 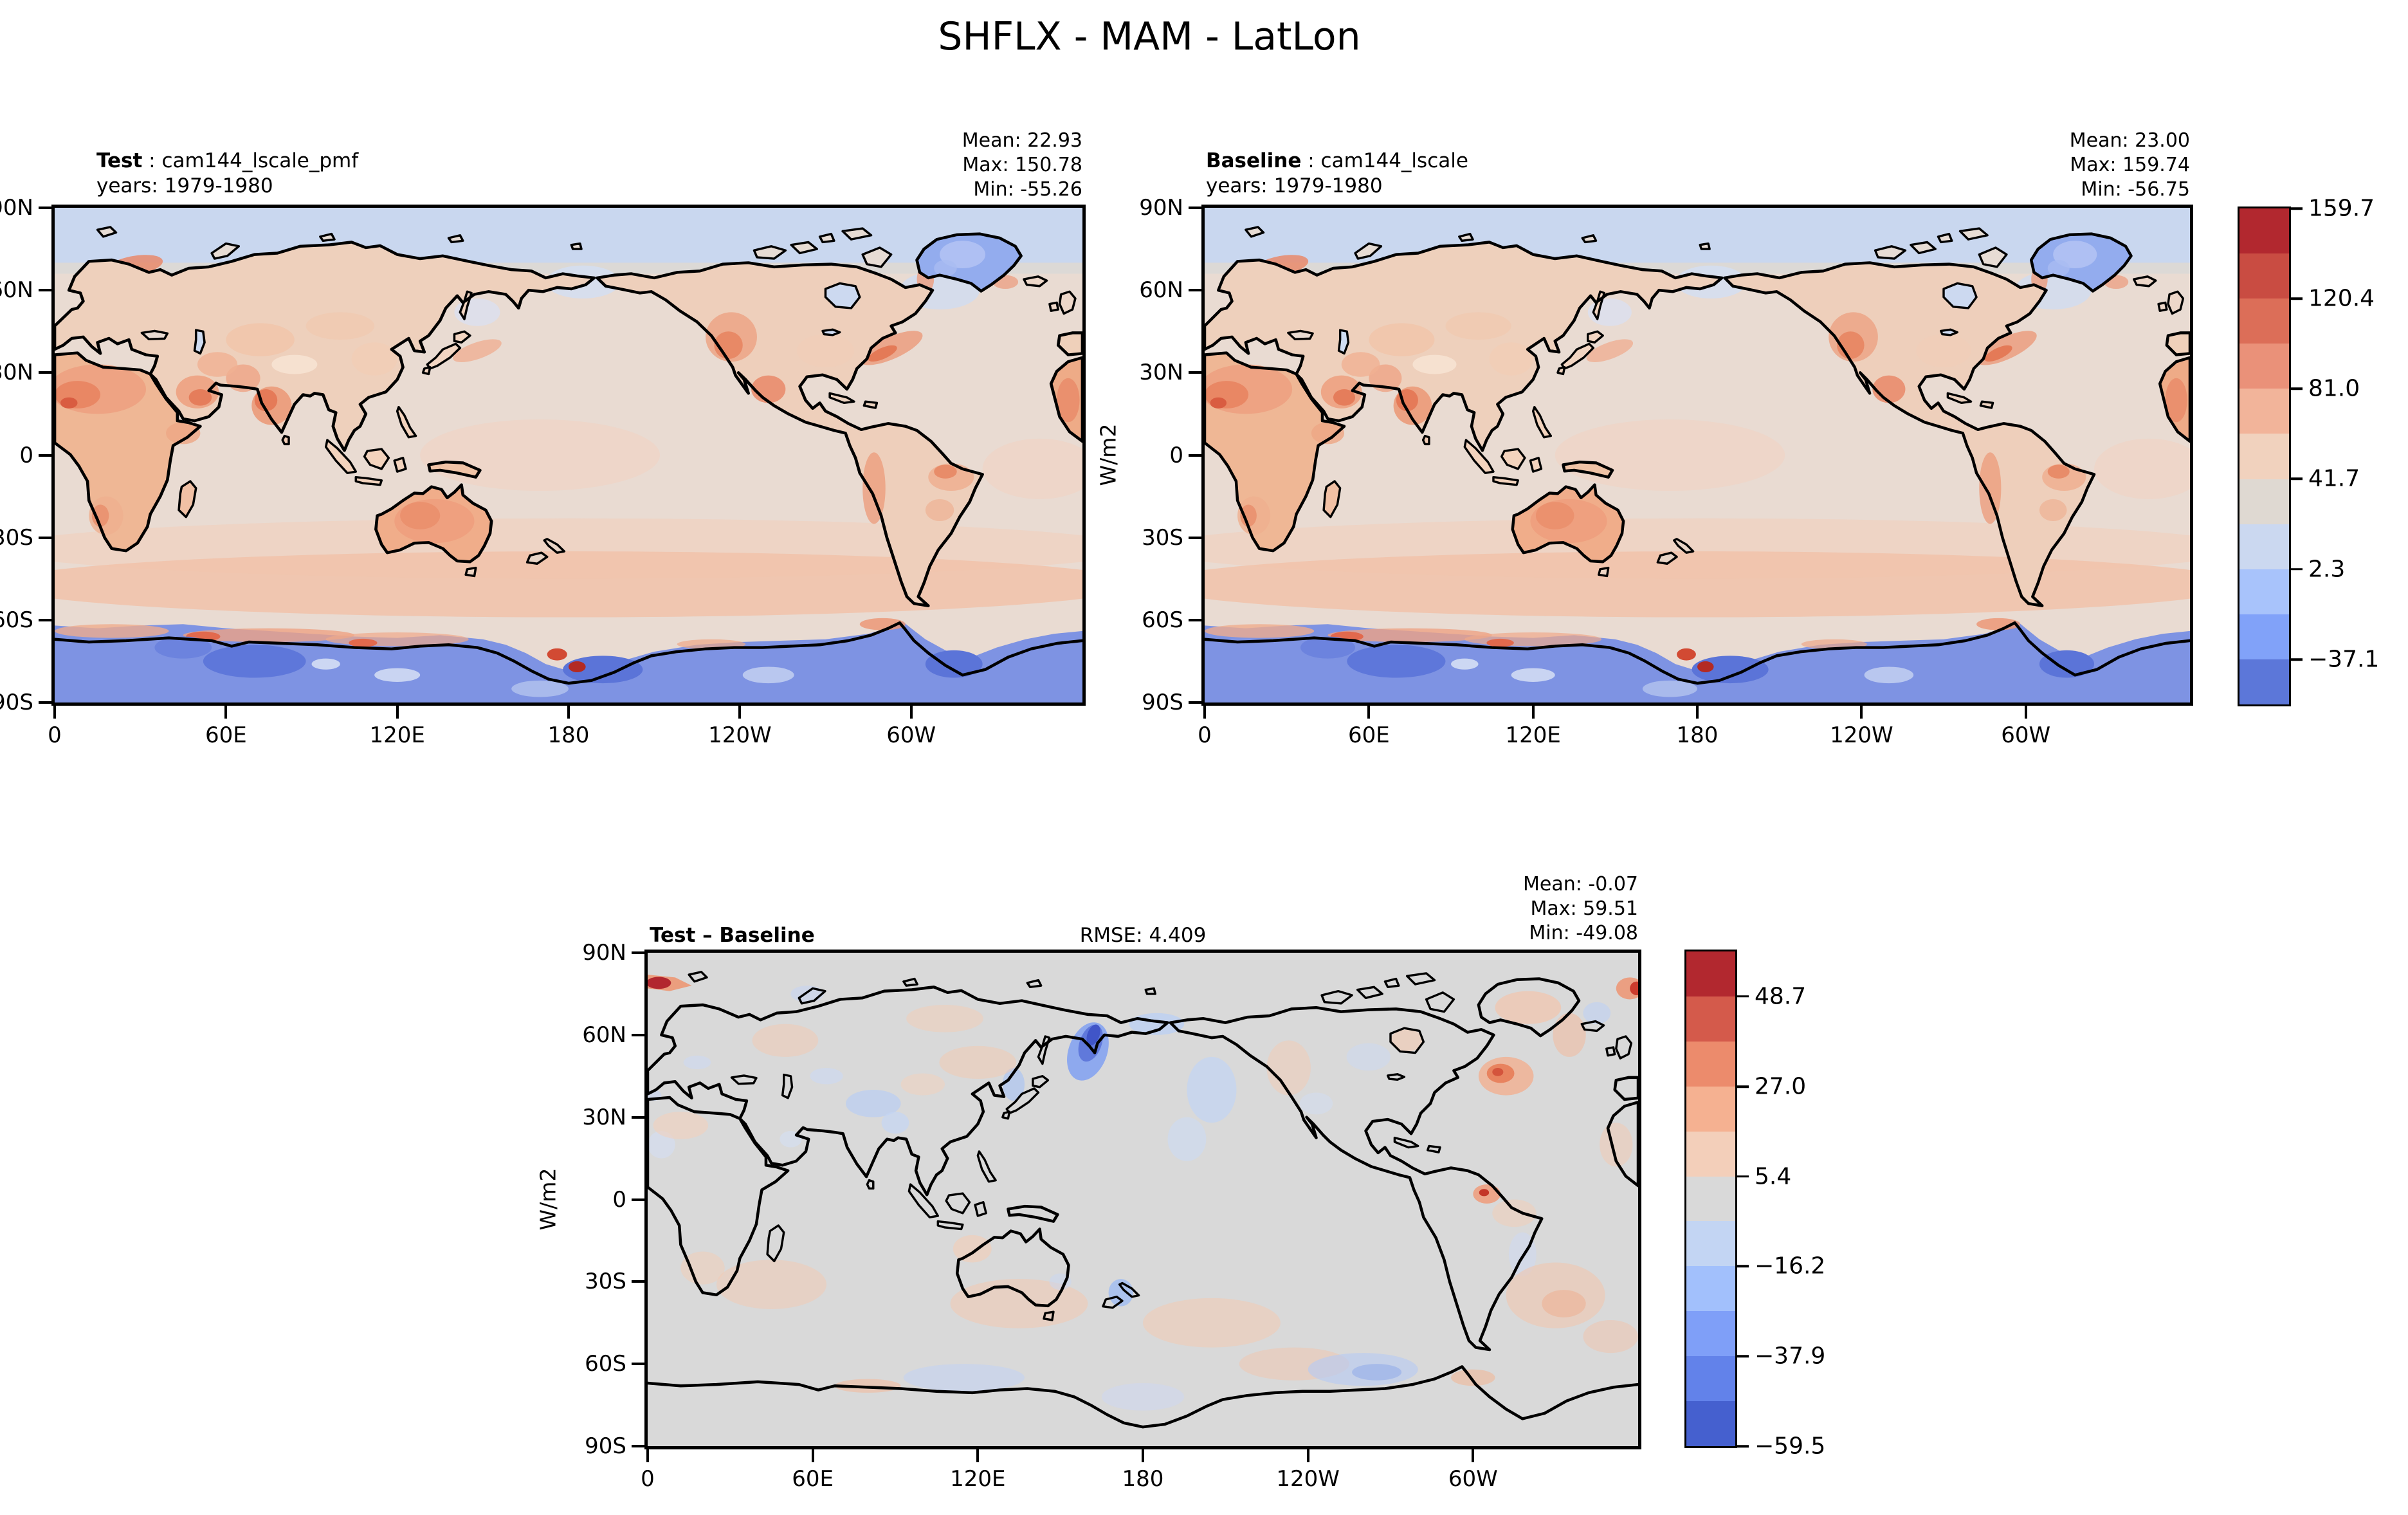 What do you see at coordinates (1295, 185) in the screenshot?
I see `baseline-years: years: 1979-1980` at bounding box center [1295, 185].